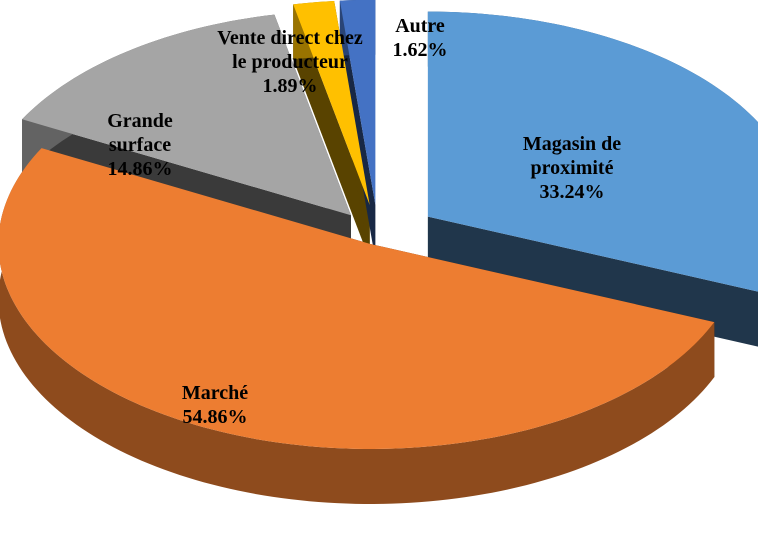  Describe the element at coordinates (215, 405) in the screenshot. I see `data-label: Marché 54.86%` at that location.